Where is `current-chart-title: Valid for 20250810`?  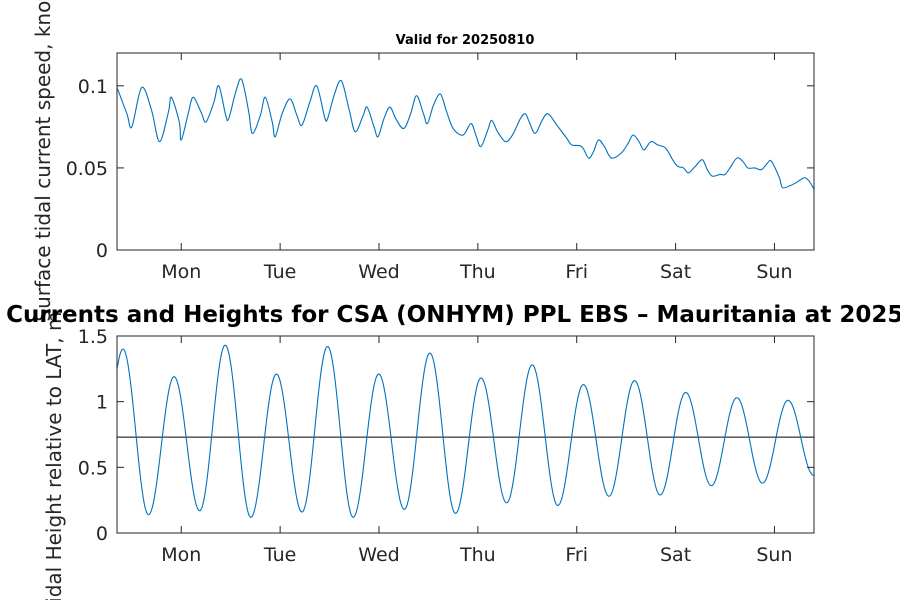 current-chart-title: Valid for 20250810 is located at coordinates (465, 40).